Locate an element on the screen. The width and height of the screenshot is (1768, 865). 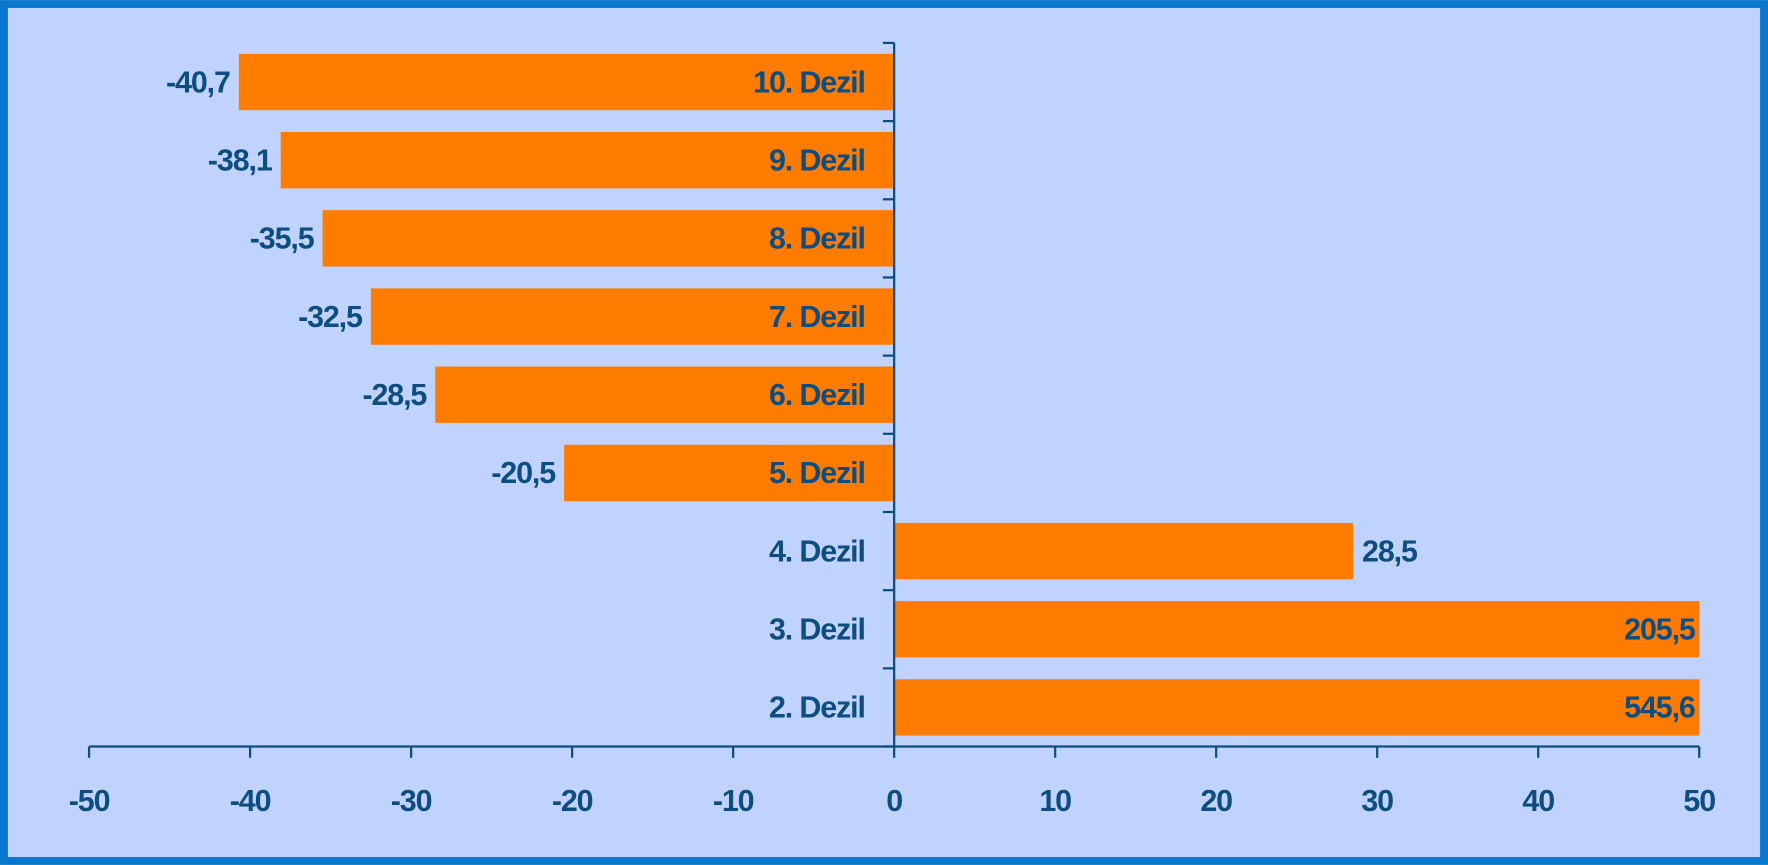
category-label: 5. Dezil is located at coordinates (817, 473).